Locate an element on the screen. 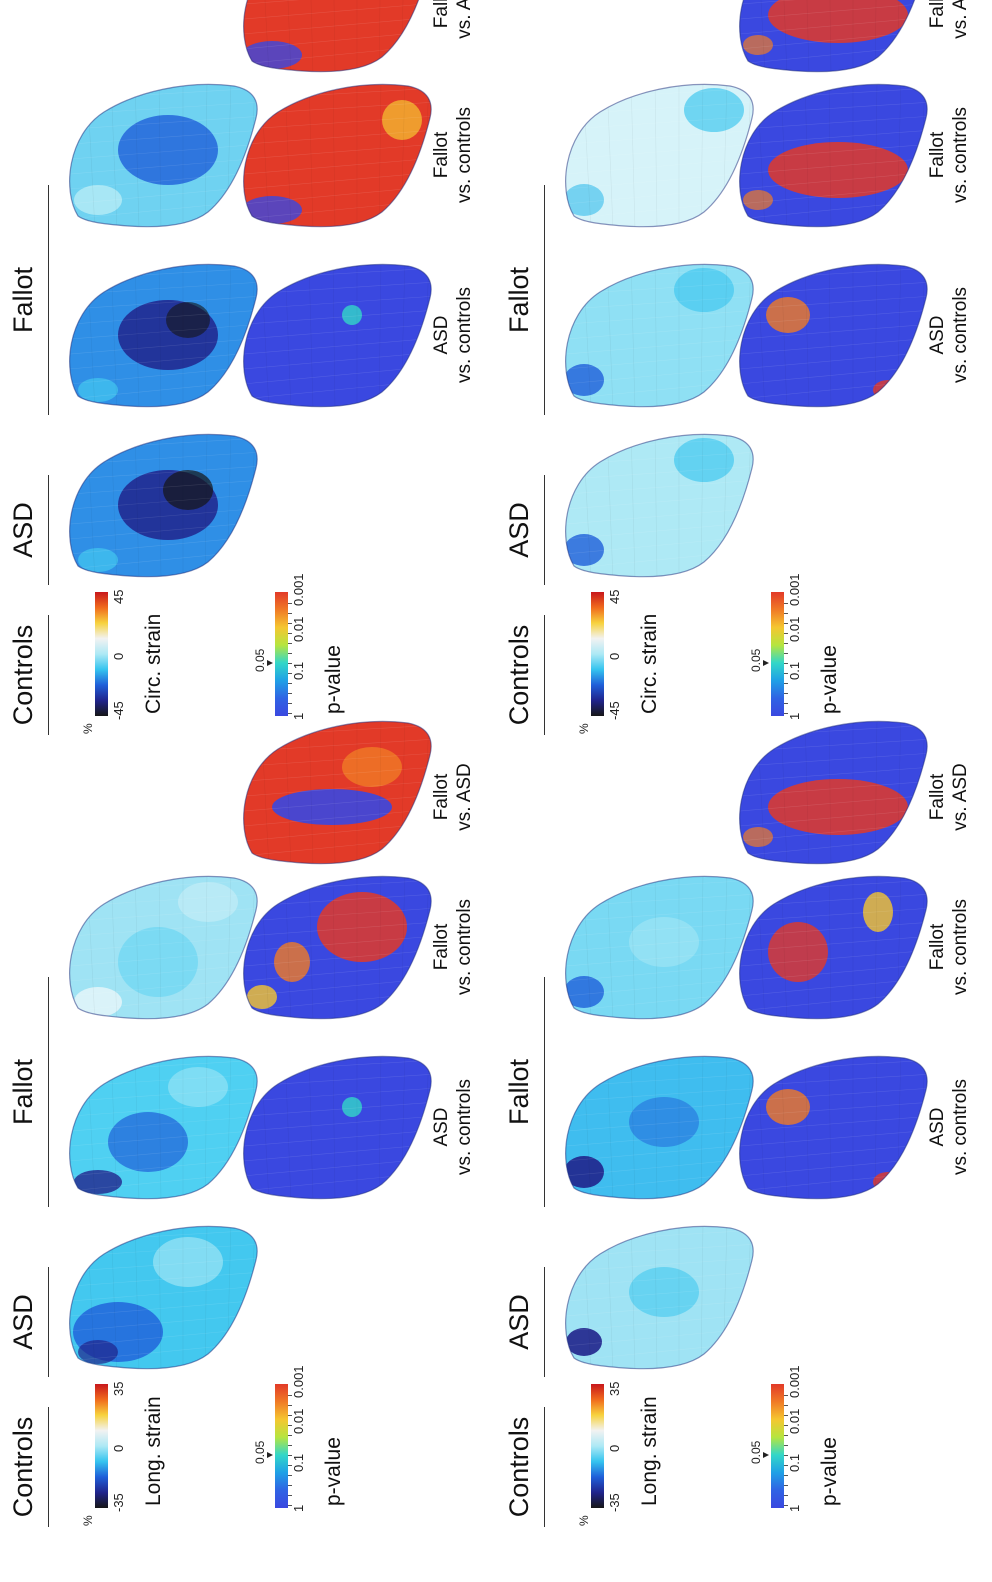  heart-asd-strain is located at coordinates (160, 1127).